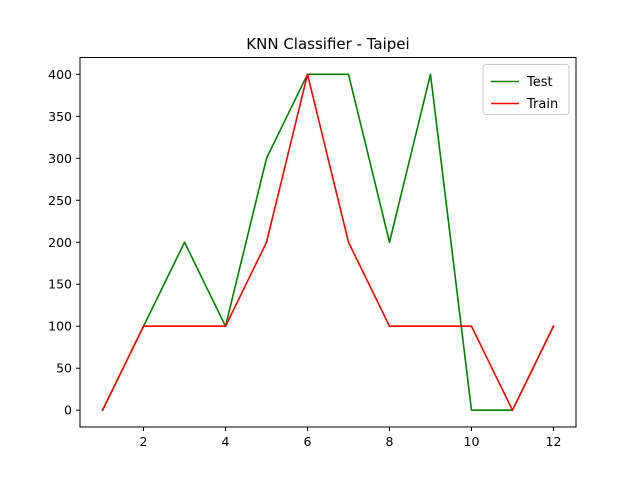 The height and width of the screenshot is (479, 640). I want to click on y-tick-label: 100, so click(60, 326).